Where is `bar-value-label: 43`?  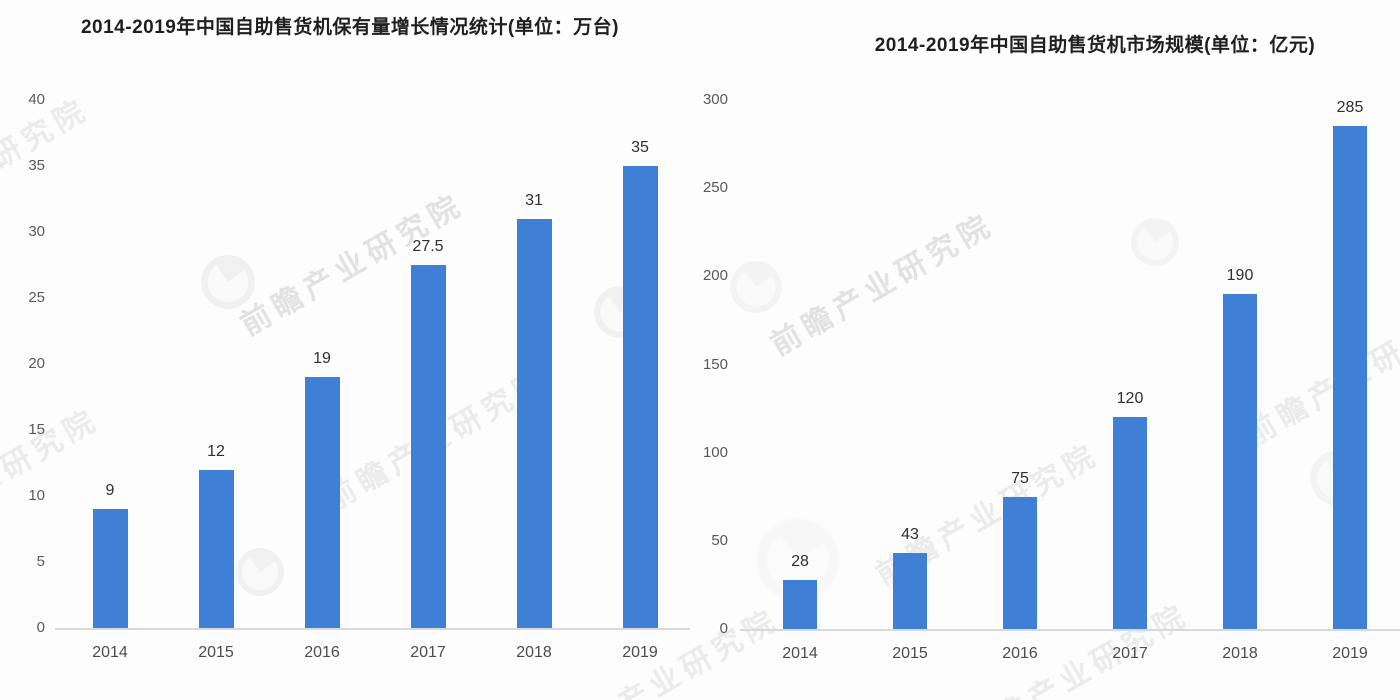 bar-value-label: 43 is located at coordinates (910, 535).